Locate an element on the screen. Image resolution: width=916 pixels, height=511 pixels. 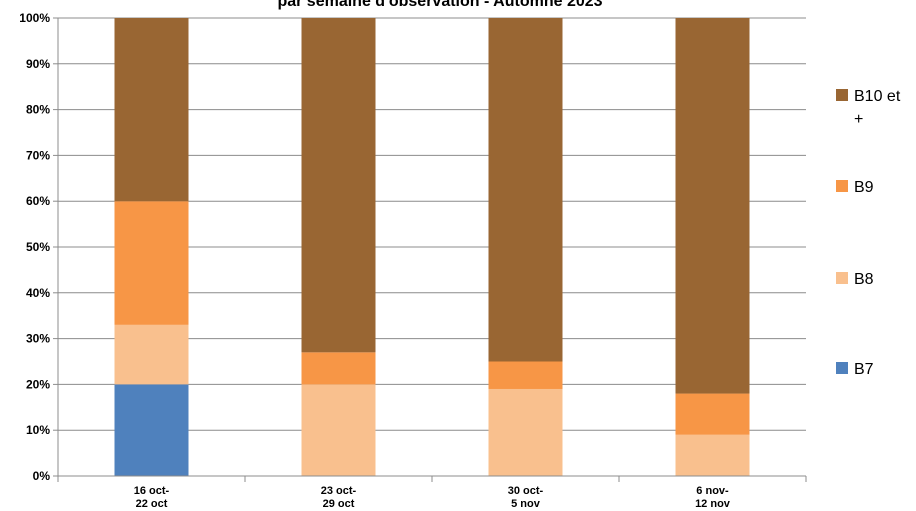
chart-title: par semaine d'observation - Automne 2023 is located at coordinates (439, 5).